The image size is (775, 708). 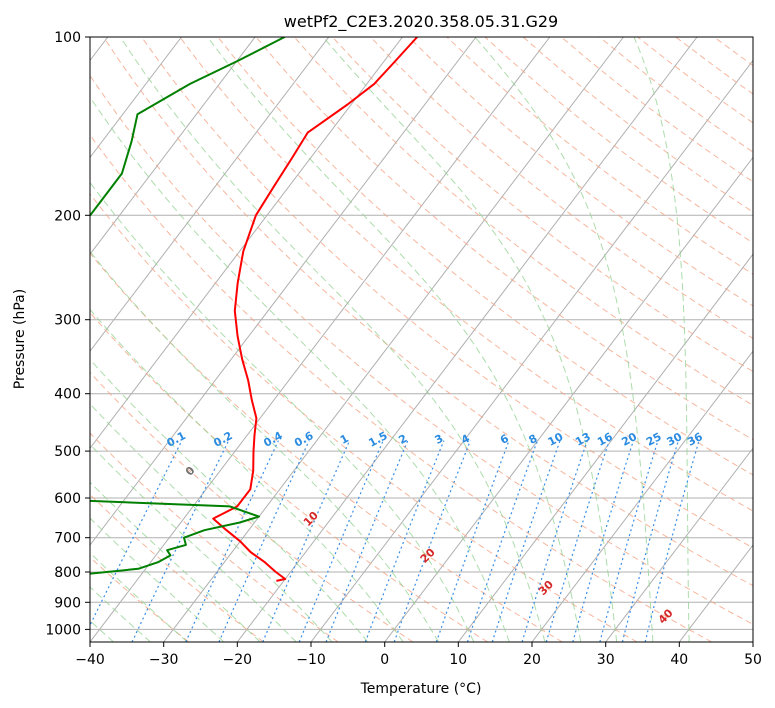 I want to click on y-tick-label: 600, so click(x=67, y=499).